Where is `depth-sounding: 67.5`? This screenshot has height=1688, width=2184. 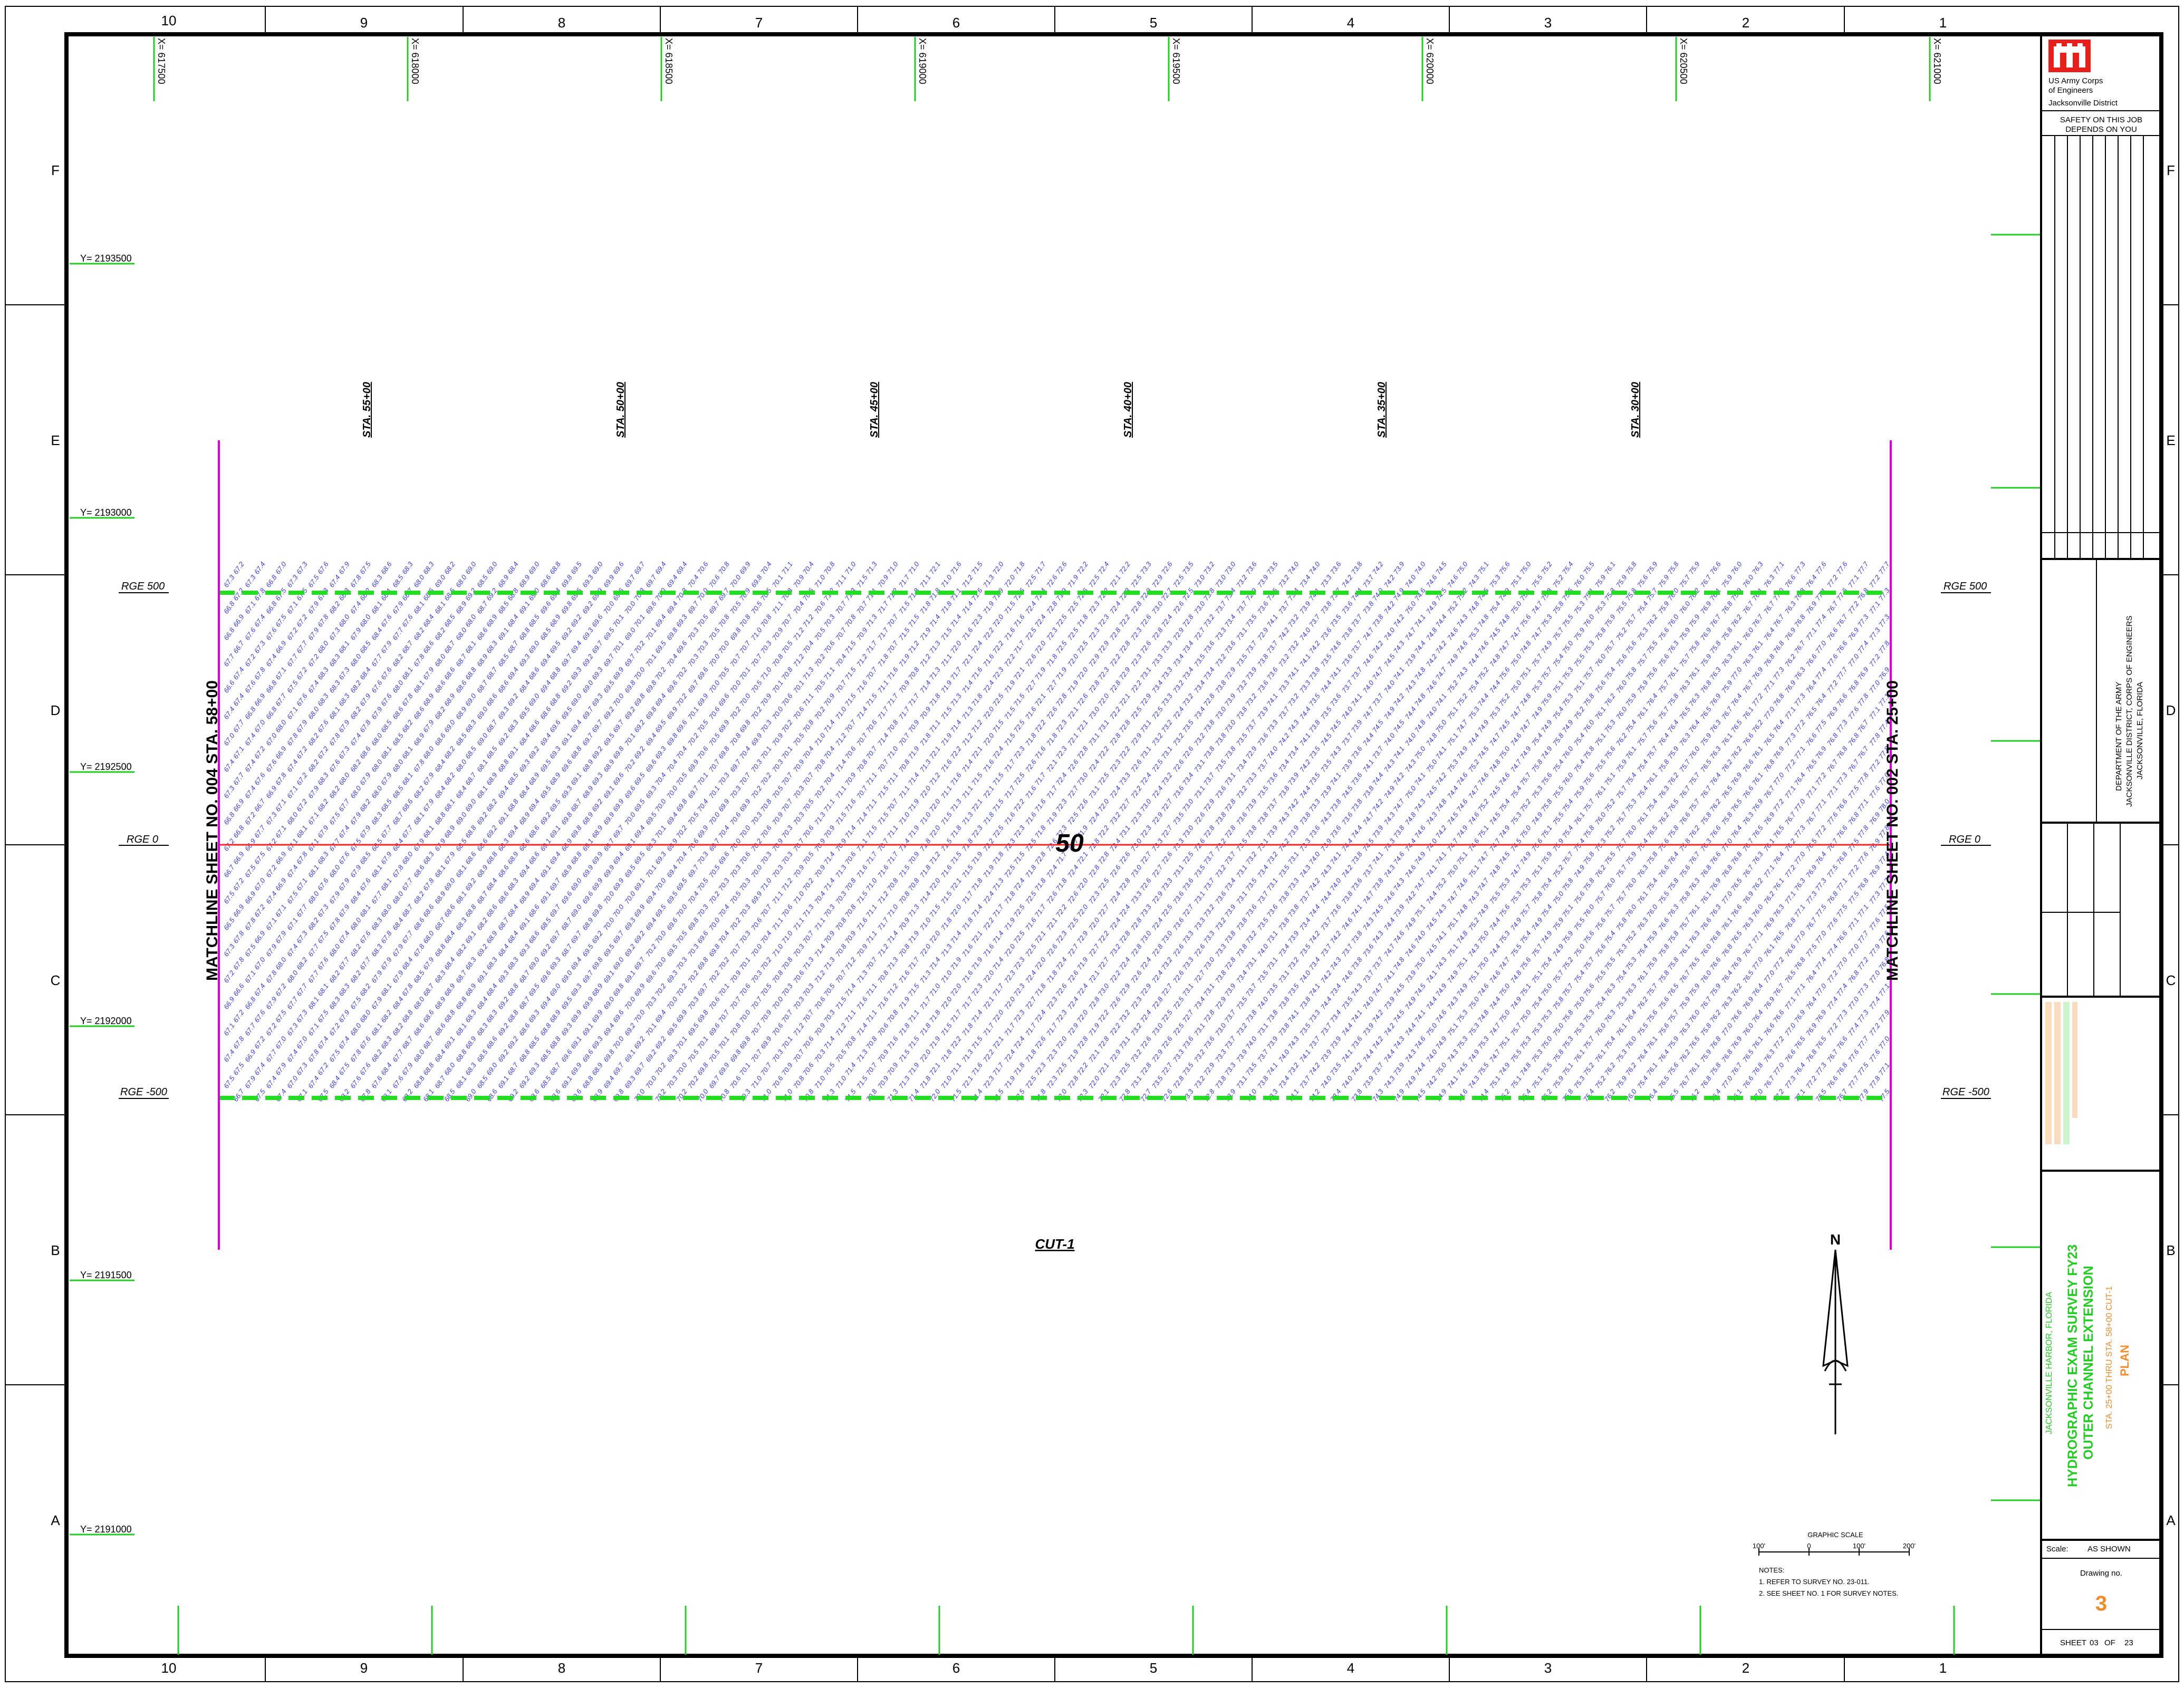 depth-sounding: 67.5 is located at coordinates (260, 858).